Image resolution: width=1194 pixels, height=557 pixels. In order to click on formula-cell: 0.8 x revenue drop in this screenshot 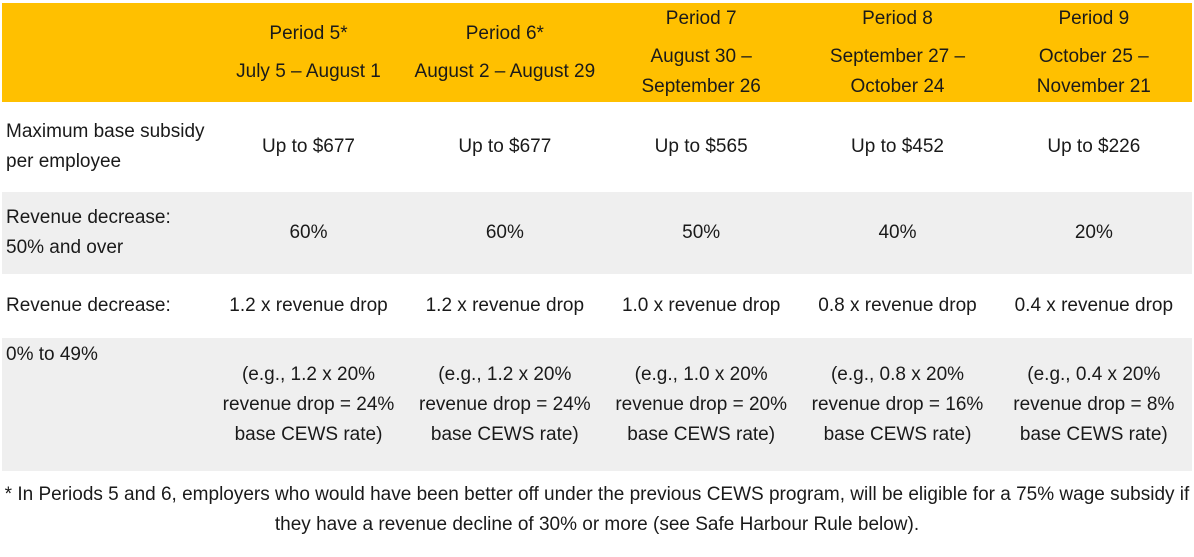, I will do `click(897, 306)`.